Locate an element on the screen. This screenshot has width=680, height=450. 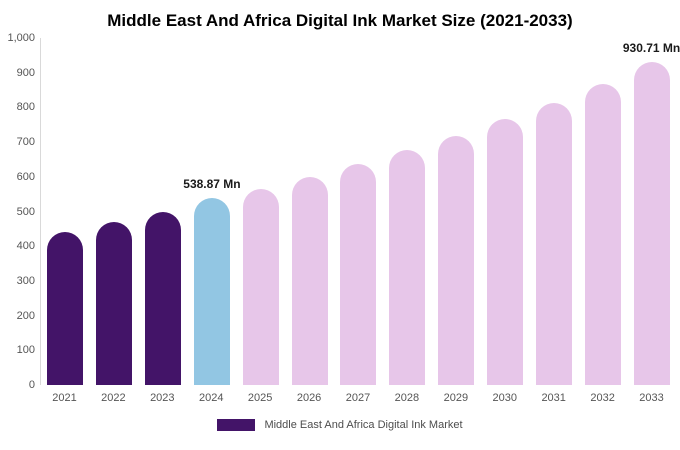
bar-2029 is located at coordinates (456, 260).